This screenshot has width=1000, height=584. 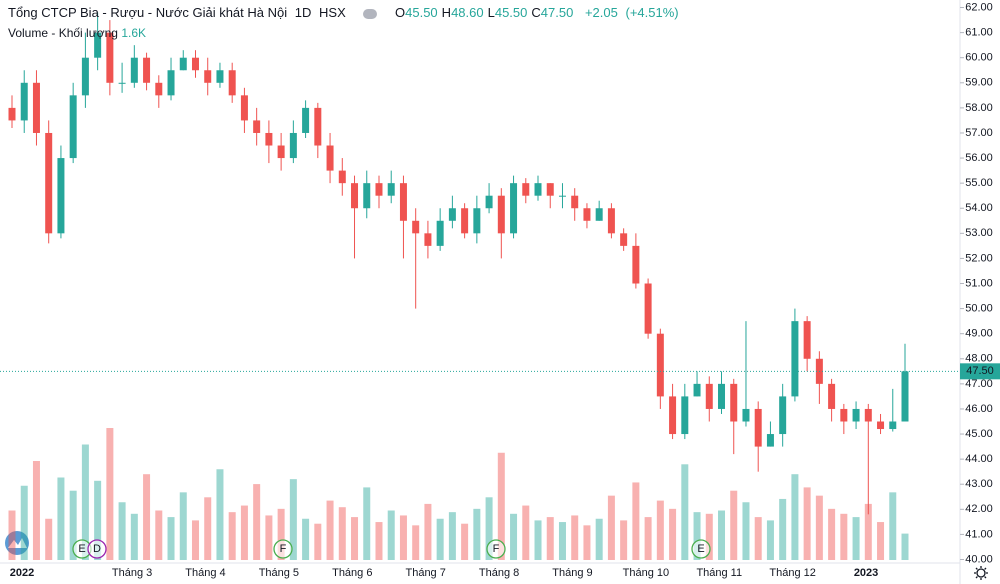 I want to click on y-tick-label: 40.00, so click(x=979, y=559).